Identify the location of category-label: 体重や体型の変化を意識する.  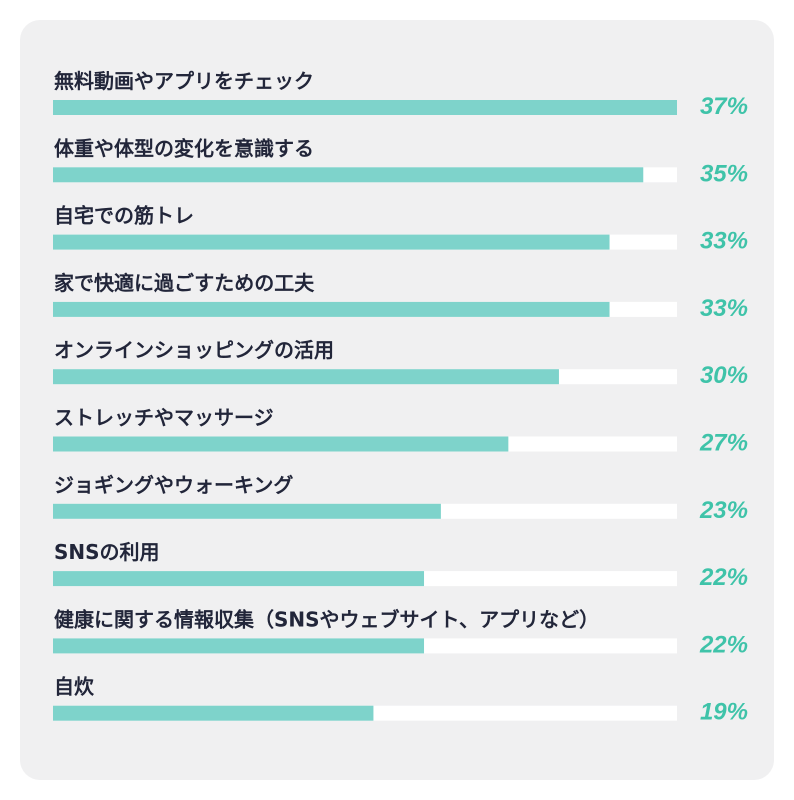
(184, 148).